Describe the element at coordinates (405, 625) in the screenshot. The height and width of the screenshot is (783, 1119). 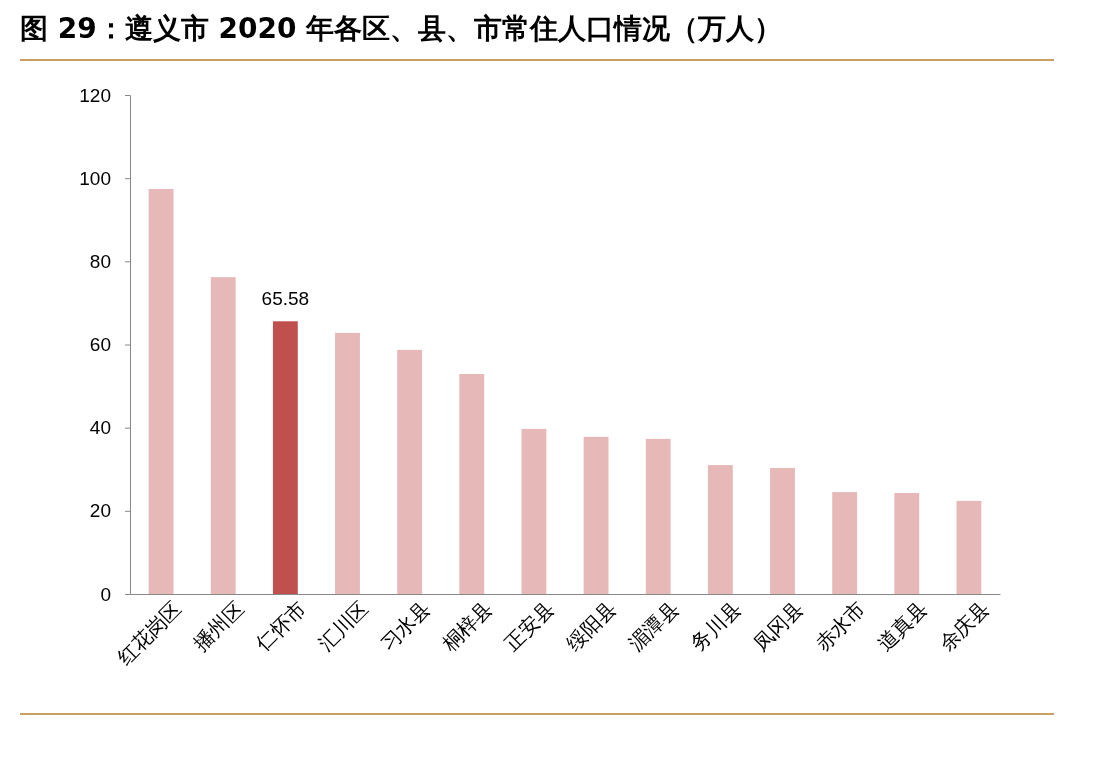
I see `x-tick-label: 习水县` at that location.